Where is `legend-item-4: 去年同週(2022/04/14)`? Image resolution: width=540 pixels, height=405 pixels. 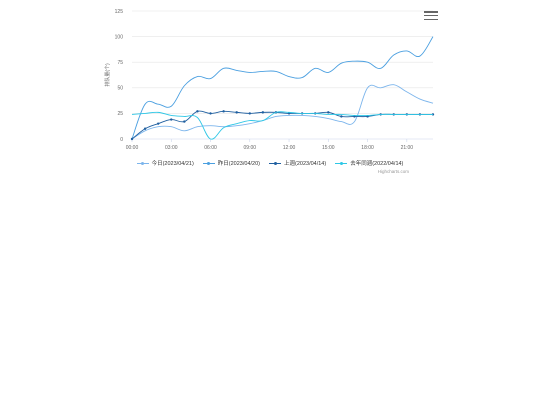
legend-item-4: 去年同週(2022/04/14) is located at coordinates (369, 163).